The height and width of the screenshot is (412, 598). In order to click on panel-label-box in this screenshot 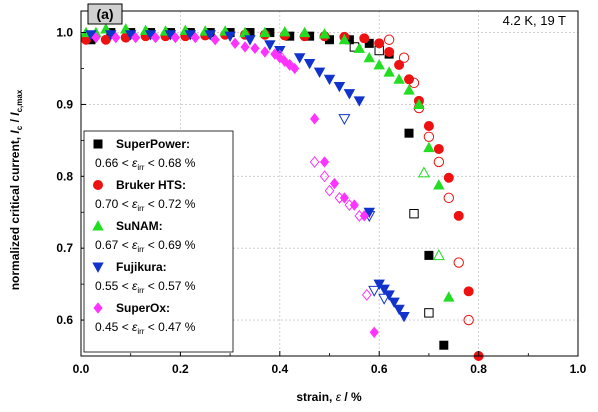, I will do `click(105, 14)`.